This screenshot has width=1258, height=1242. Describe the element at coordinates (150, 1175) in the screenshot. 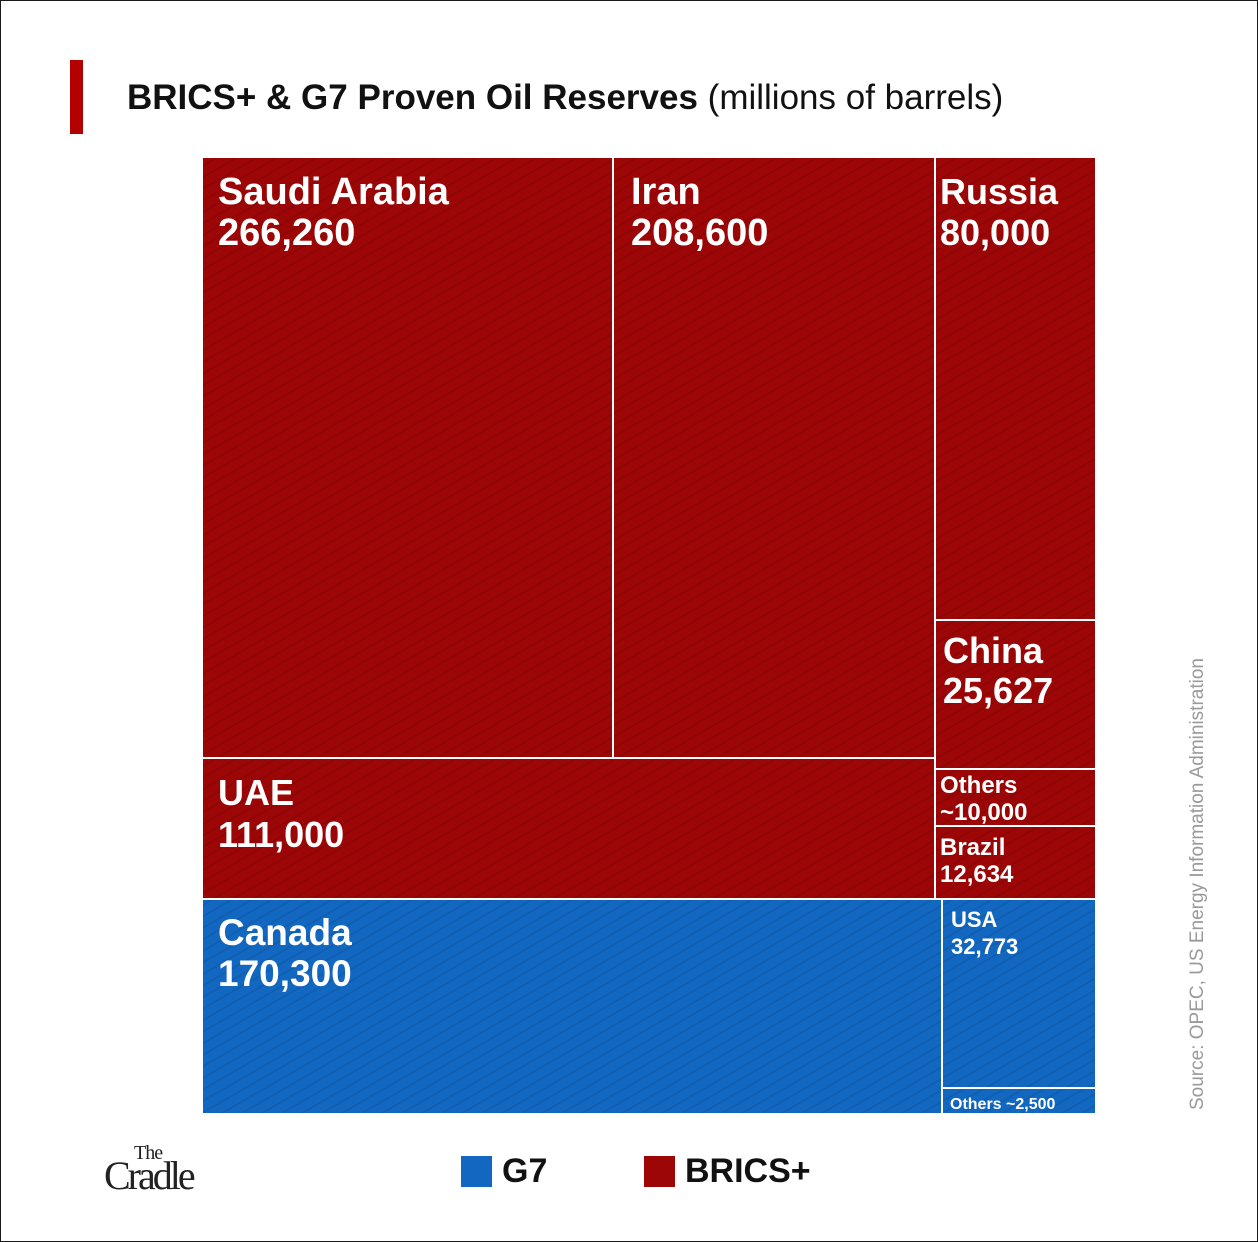

I see `logo-name: Cradle` at that location.